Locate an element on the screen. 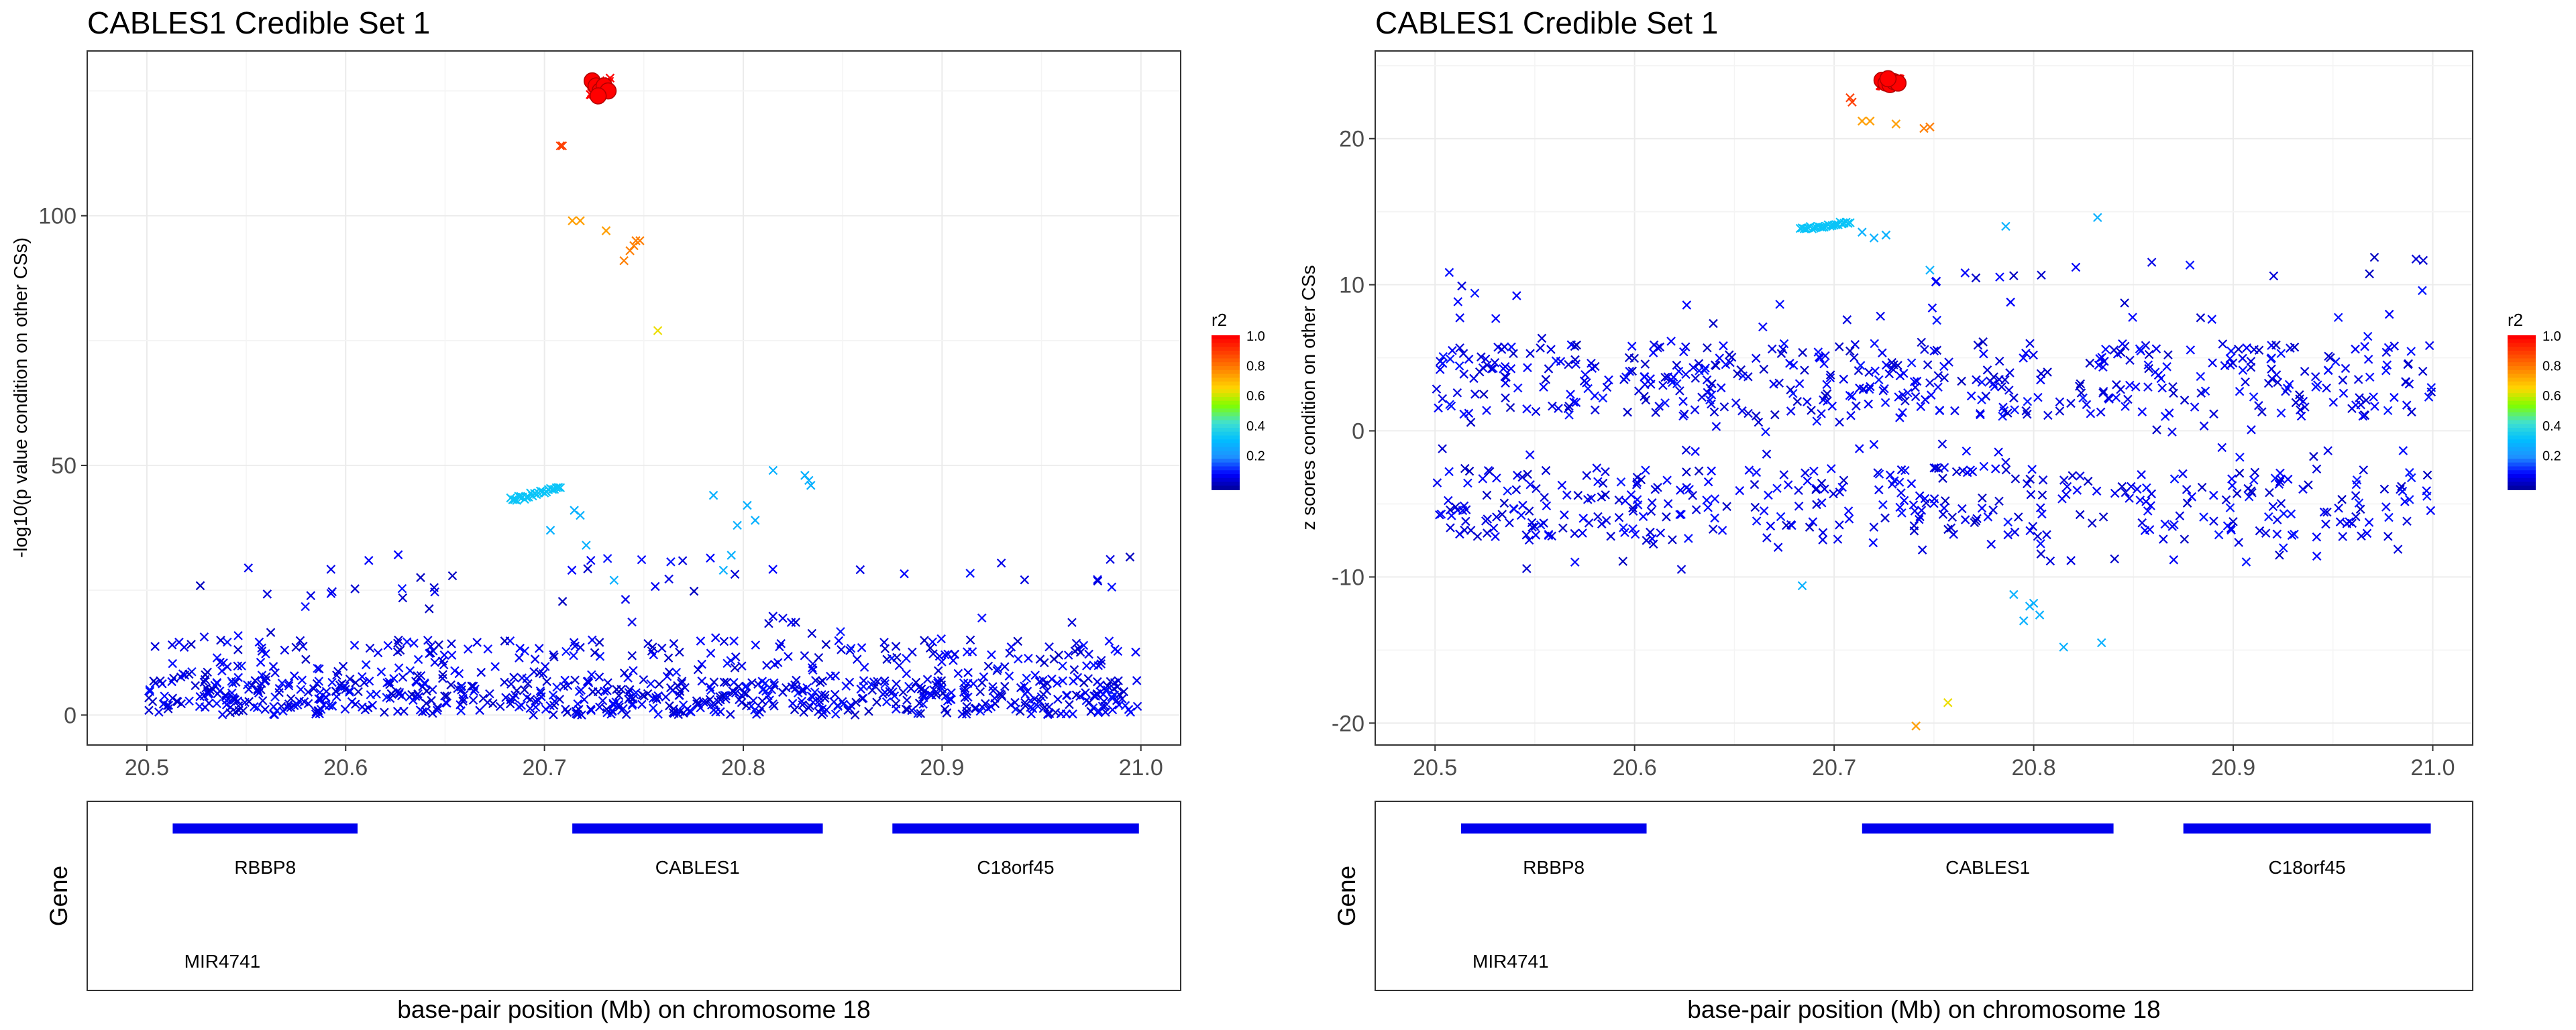 Image resolution: width=2576 pixels, height=1030 pixels. gene-track-label: Gene is located at coordinates (58, 896).